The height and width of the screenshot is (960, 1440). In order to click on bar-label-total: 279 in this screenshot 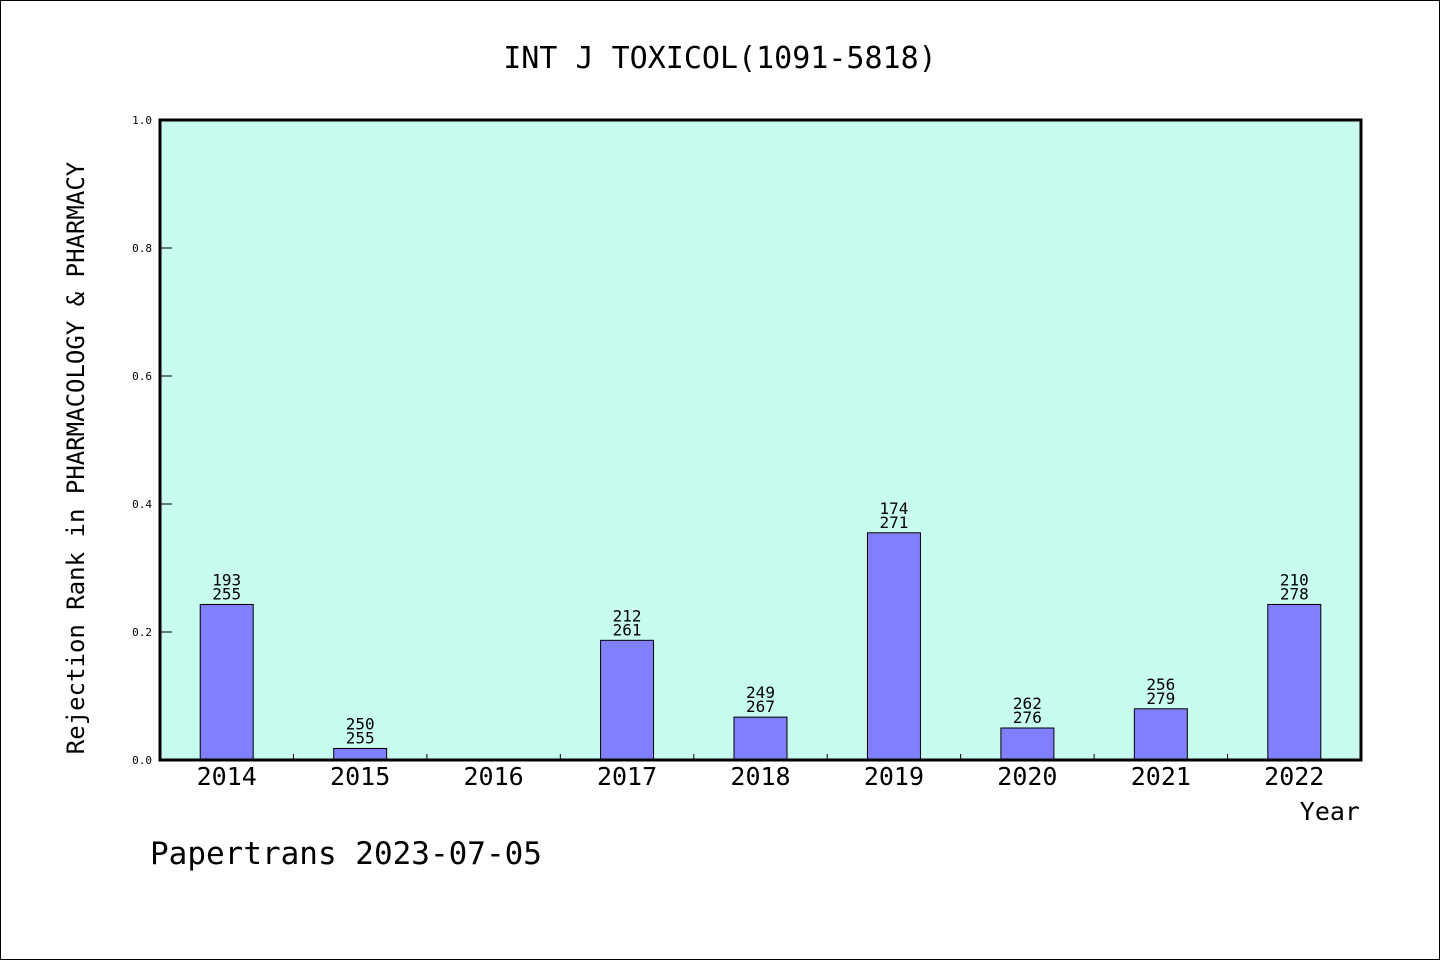, I will do `click(1160, 698)`.